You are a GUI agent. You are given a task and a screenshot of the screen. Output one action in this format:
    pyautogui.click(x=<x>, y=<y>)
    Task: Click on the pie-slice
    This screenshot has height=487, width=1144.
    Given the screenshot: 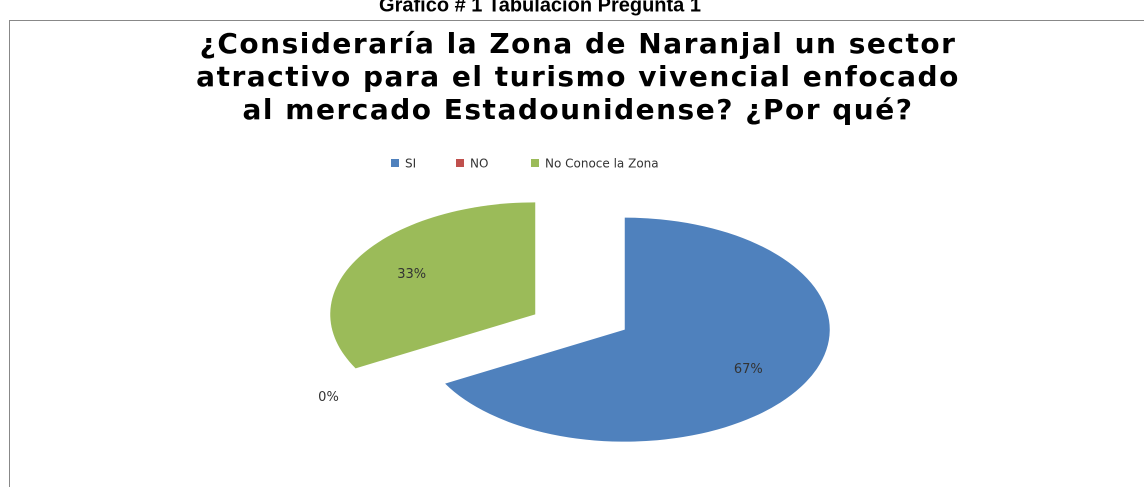 What is the action you would take?
    pyautogui.click(x=433, y=285)
    